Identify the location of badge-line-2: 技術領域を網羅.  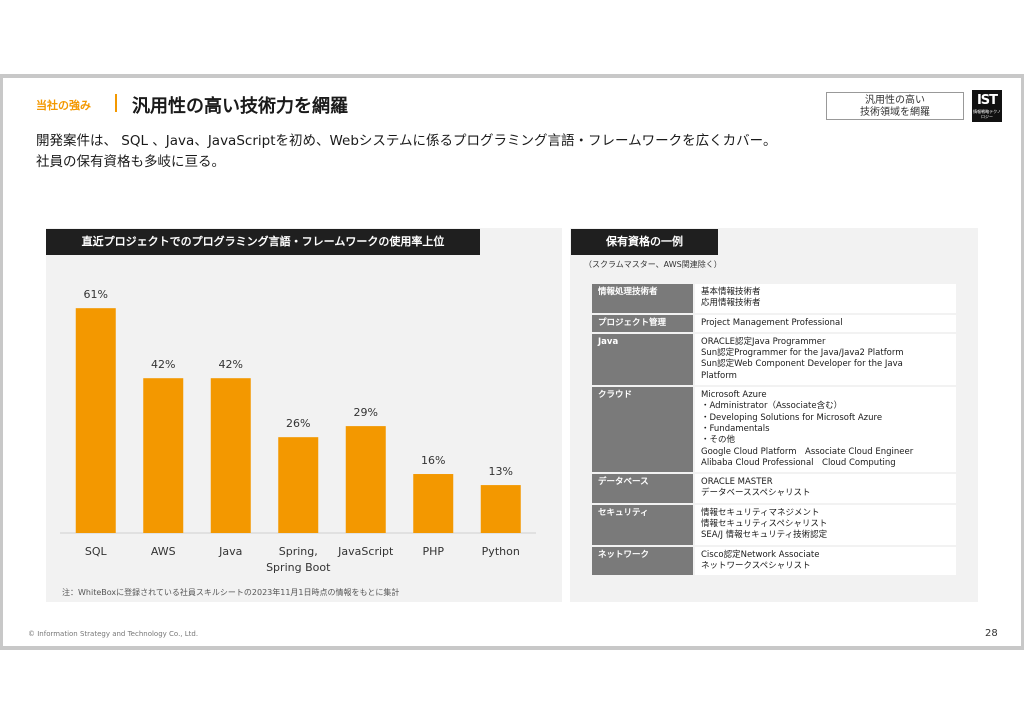
(895, 112).